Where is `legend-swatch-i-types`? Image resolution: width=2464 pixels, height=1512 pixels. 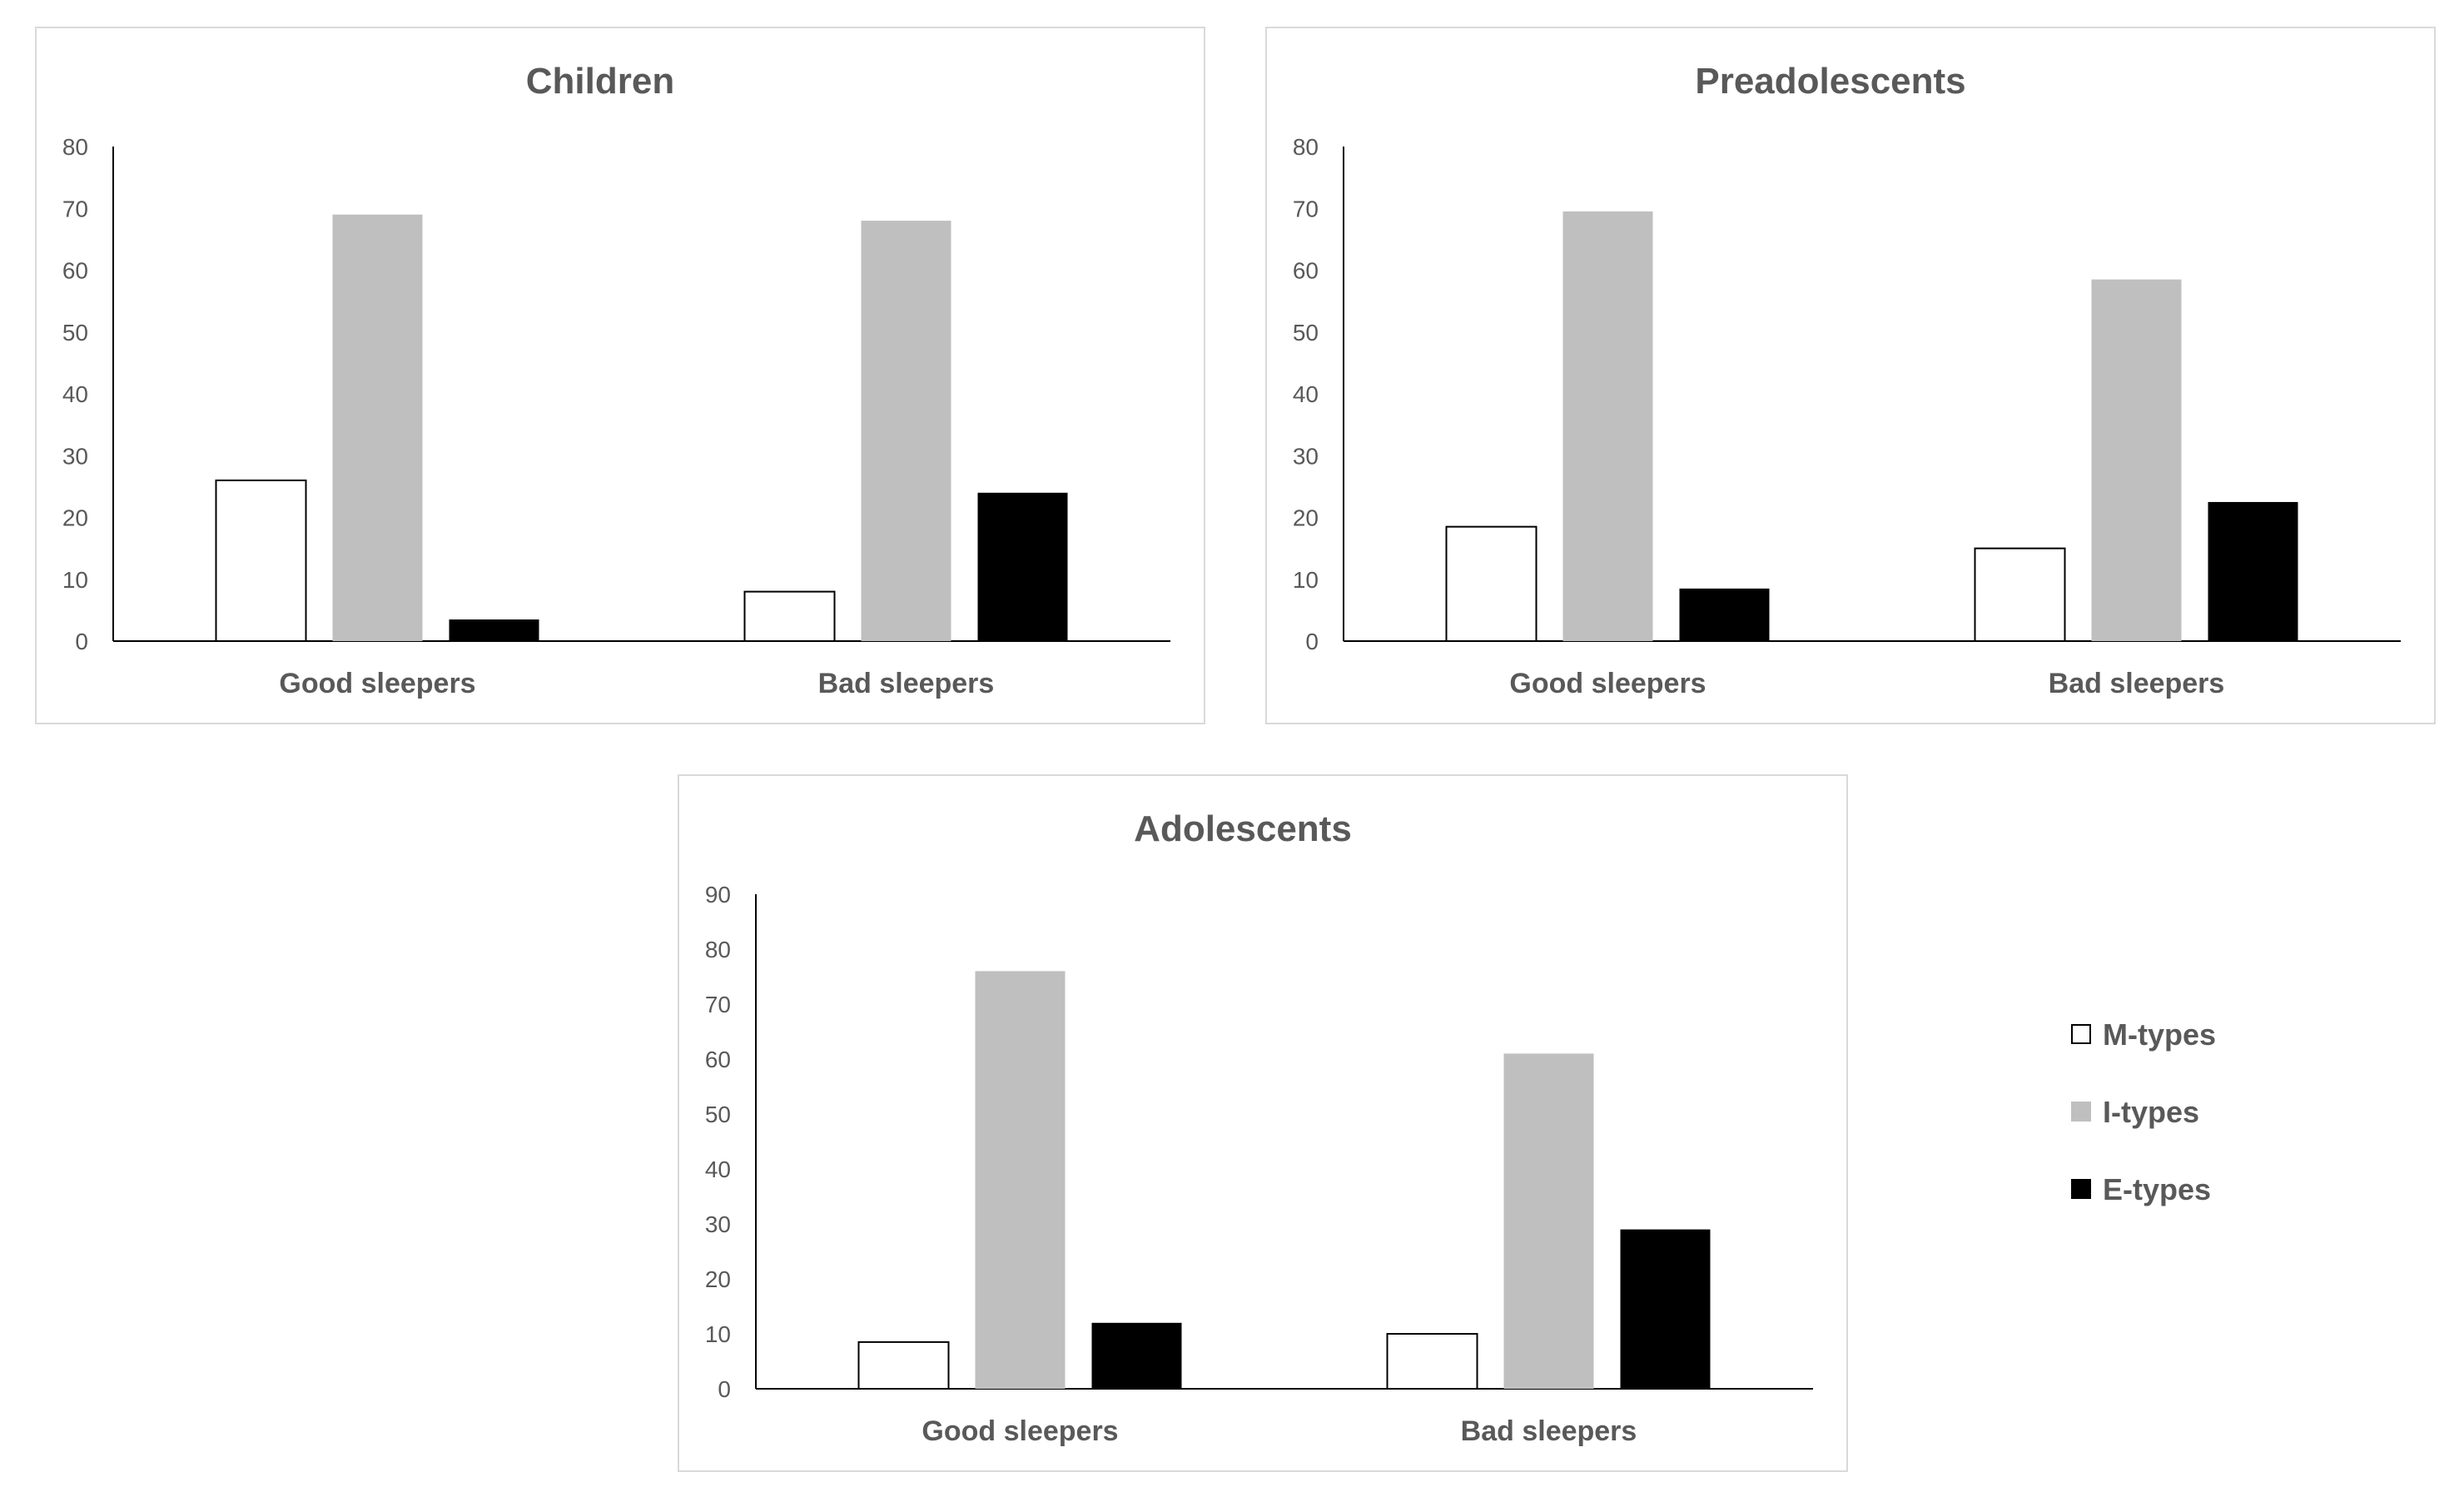
legend-swatch-i-types is located at coordinates (2081, 1112).